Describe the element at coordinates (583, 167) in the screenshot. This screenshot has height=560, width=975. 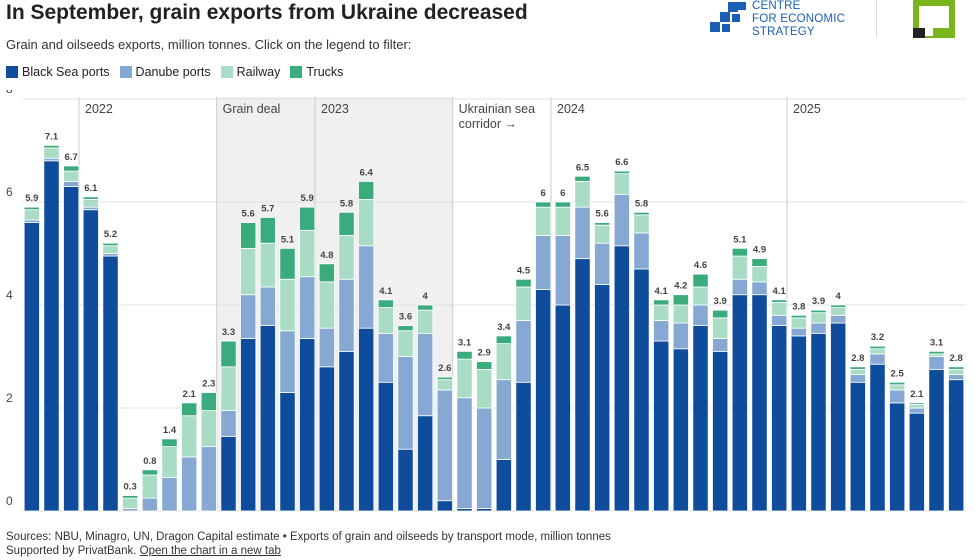
I see `total-label: 6.5` at that location.